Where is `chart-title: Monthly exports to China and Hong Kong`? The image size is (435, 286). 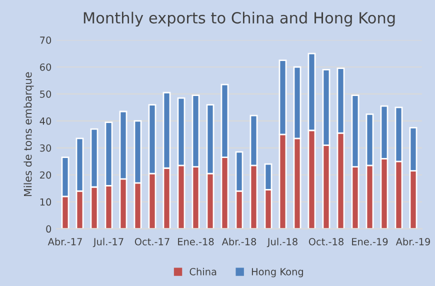 chart-title: Monthly exports to China and Hong Kong is located at coordinates (239, 19).